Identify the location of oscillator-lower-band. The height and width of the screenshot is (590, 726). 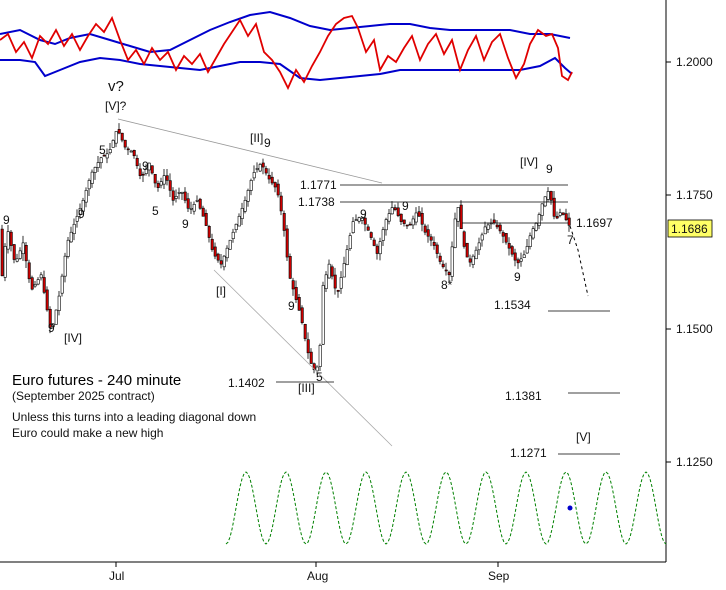
(286, 69).